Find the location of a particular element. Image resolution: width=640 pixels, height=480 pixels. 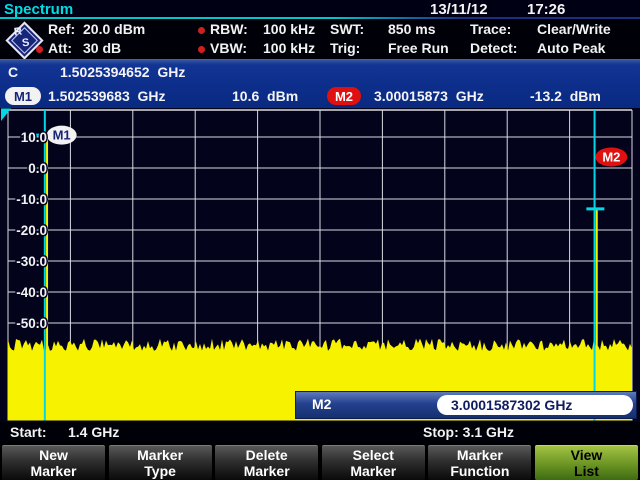

trace-mode-readout: Trace: Clear/Write is located at coordinates (540, 29).